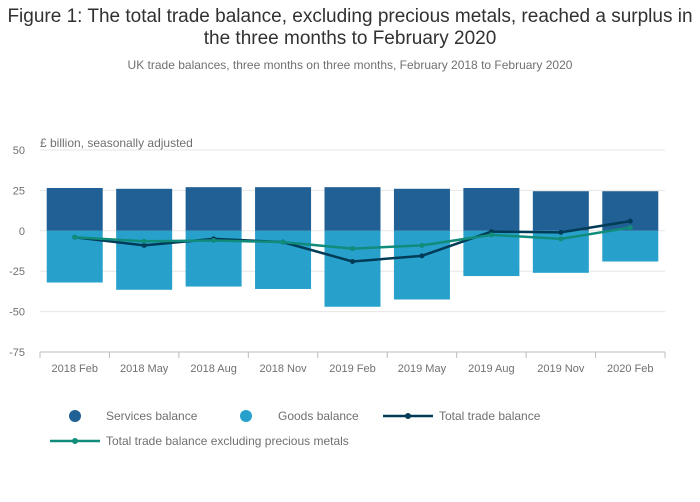 Image resolution: width=700 pixels, height=502 pixels. Describe the element at coordinates (352, 369) in the screenshot. I see `x-tick-label: 2019 Feb` at that location.